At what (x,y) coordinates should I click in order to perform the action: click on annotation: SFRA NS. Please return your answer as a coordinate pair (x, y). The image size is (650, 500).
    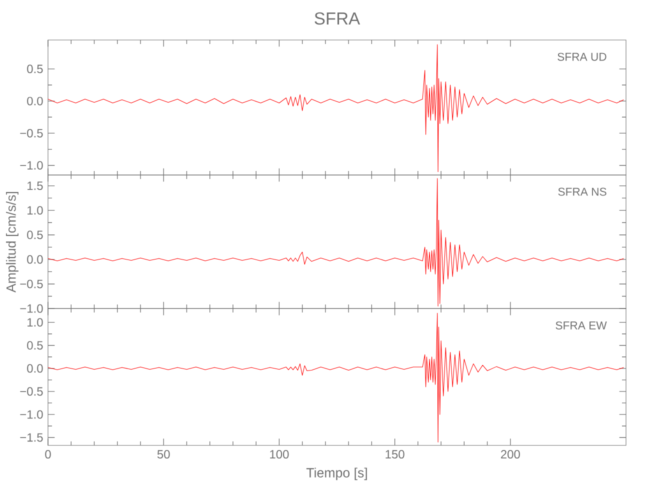
    Looking at the image, I should click on (582, 192).